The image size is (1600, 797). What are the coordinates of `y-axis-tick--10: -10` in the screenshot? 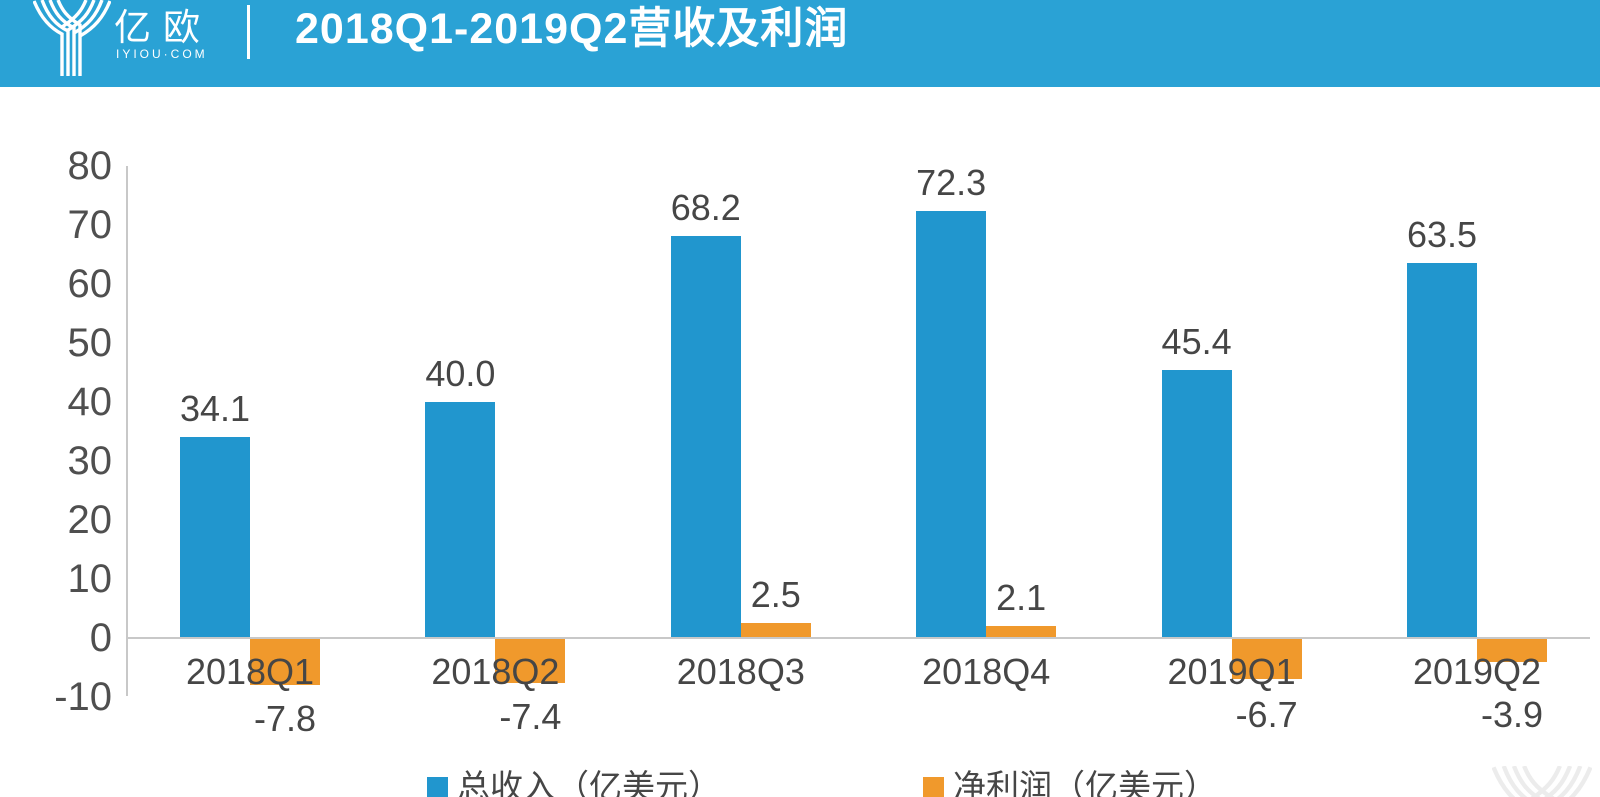 It's located at (83, 697).